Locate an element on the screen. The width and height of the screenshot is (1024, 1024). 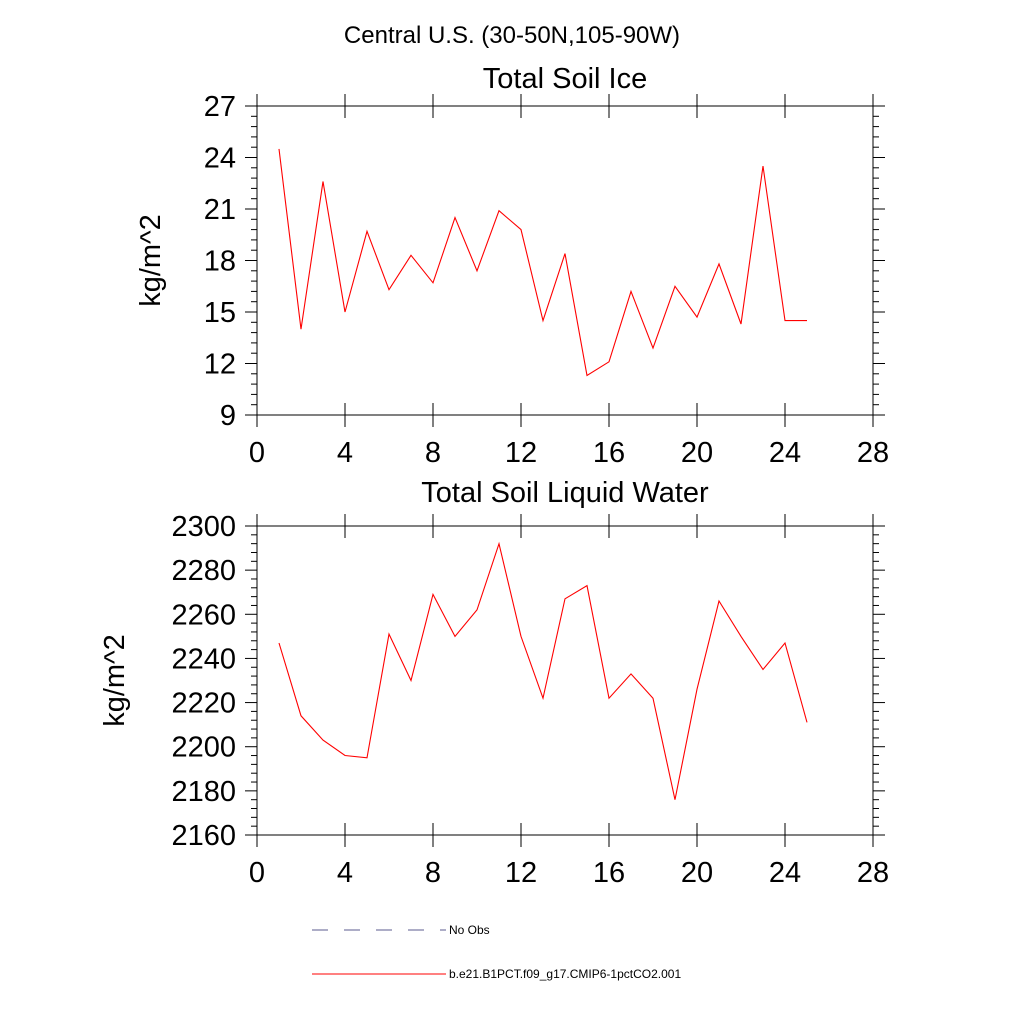
legend-model-label: b.e21.B1PCT.f09_g17.CMIP6-1pctCO2.001 is located at coordinates (565, 974).